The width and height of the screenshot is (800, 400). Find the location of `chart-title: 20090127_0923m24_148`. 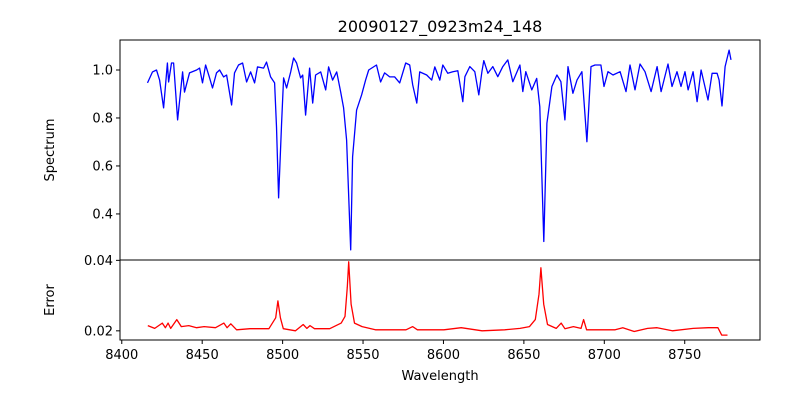

chart-title: 20090127_0923m24_148 is located at coordinates (440, 27).